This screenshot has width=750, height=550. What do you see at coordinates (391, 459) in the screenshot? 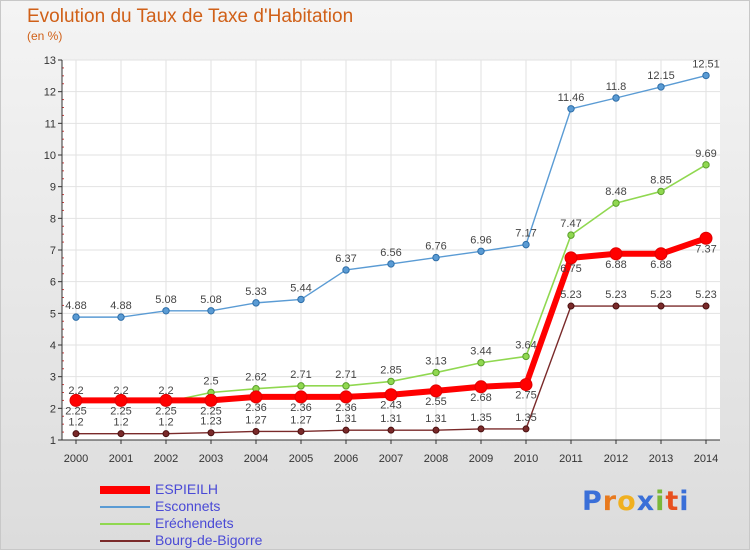
I see `x-tick-label: 2007` at bounding box center [391, 459].